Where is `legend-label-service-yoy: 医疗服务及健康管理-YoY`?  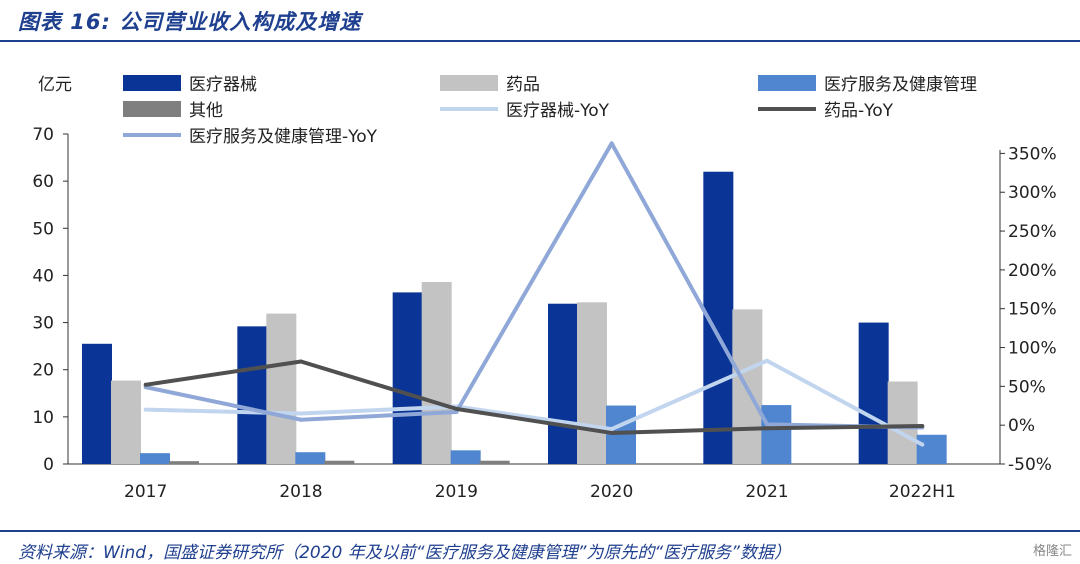
legend-label-service-yoy: 医疗服务及健康管理-YoY is located at coordinates (283, 137).